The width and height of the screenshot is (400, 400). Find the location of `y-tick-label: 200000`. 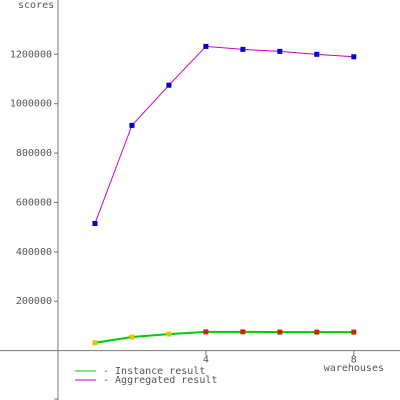

y-tick-label: 200000 is located at coordinates (34, 301).